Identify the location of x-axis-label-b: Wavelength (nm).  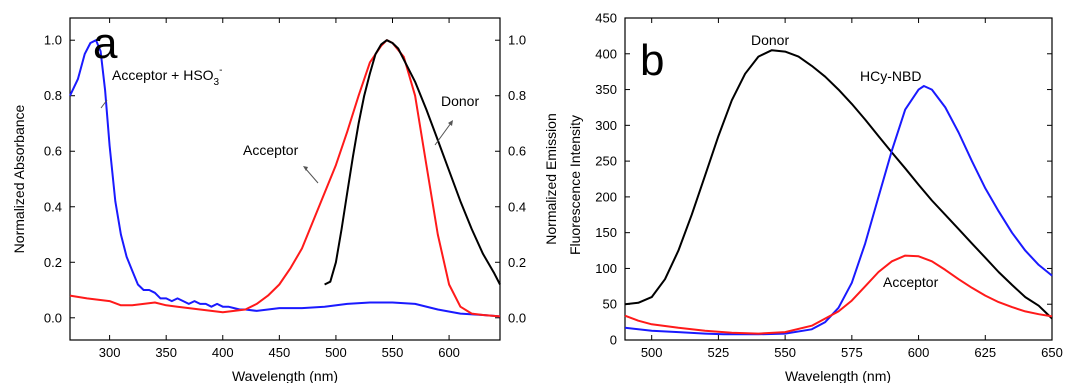
(838, 375).